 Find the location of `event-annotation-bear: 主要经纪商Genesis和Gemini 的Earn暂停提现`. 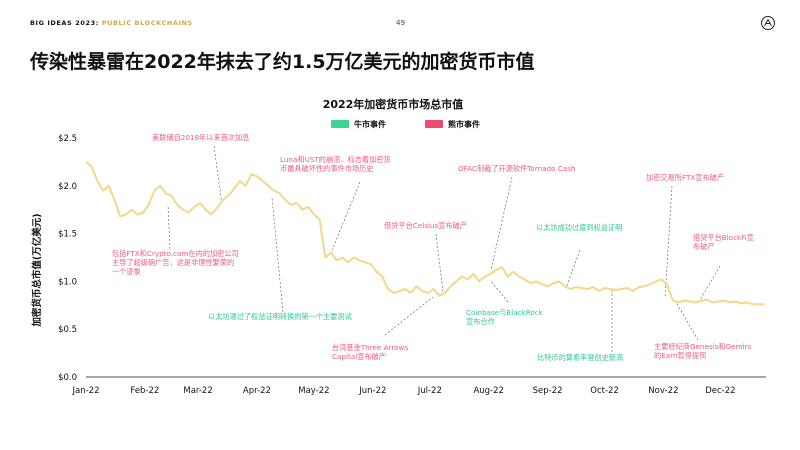

event-annotation-bear: 主要经纪商Genesis和Gemini 的Earn暂停提现 is located at coordinates (702, 351).